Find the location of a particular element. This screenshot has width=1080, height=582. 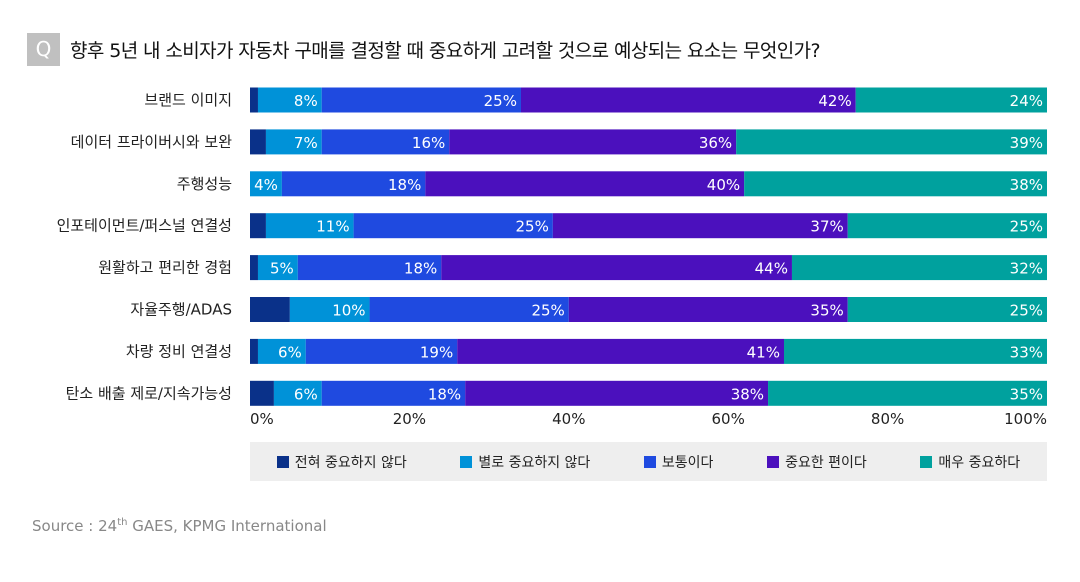

category-label: 인포테이먼트/퍼스널 연결성 is located at coordinates (144, 226).